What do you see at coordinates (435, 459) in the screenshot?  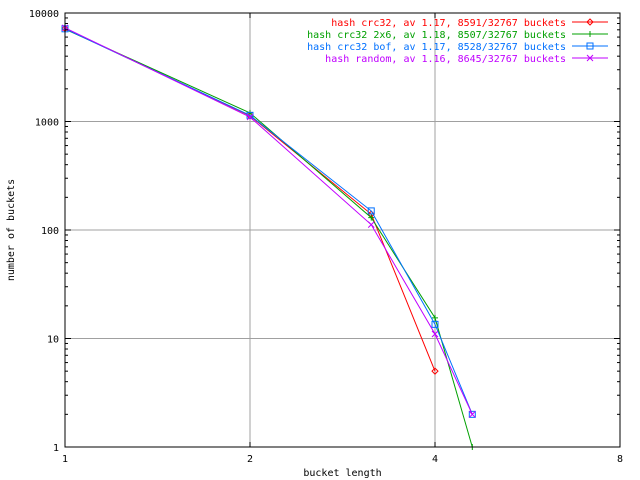 I see `x-tick-label: 4` at bounding box center [435, 459].